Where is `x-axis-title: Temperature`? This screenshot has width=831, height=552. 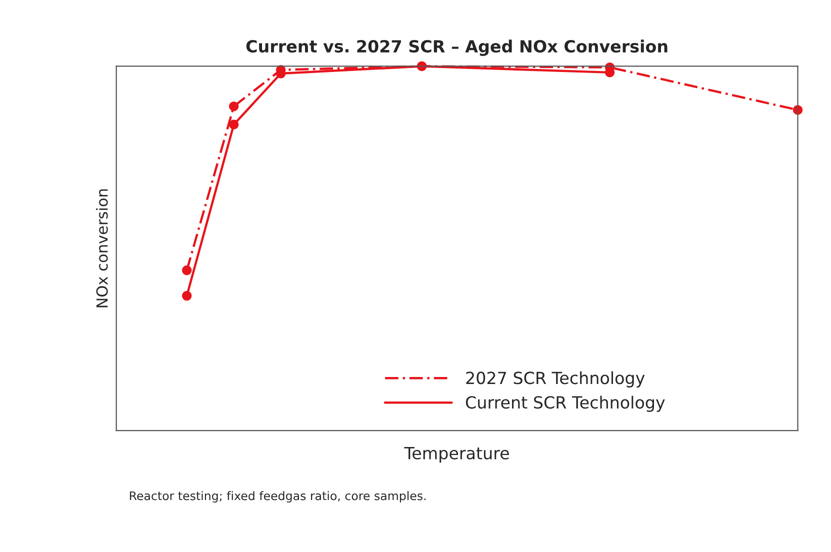 x-axis-title: Temperature is located at coordinates (456, 455).